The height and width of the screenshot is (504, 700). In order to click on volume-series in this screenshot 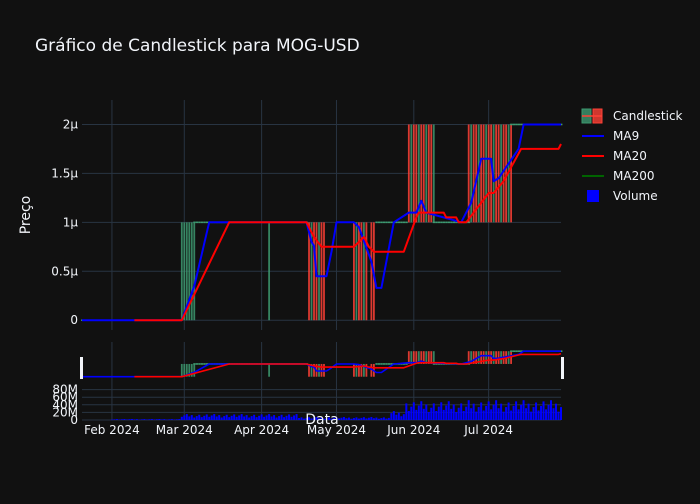, I will do `click(336, 410)`.